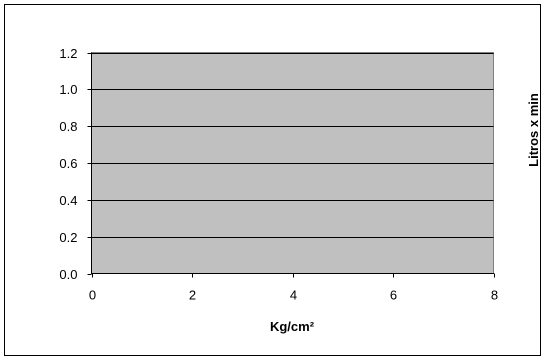  I want to click on x-tick-label: 4, so click(293, 295).